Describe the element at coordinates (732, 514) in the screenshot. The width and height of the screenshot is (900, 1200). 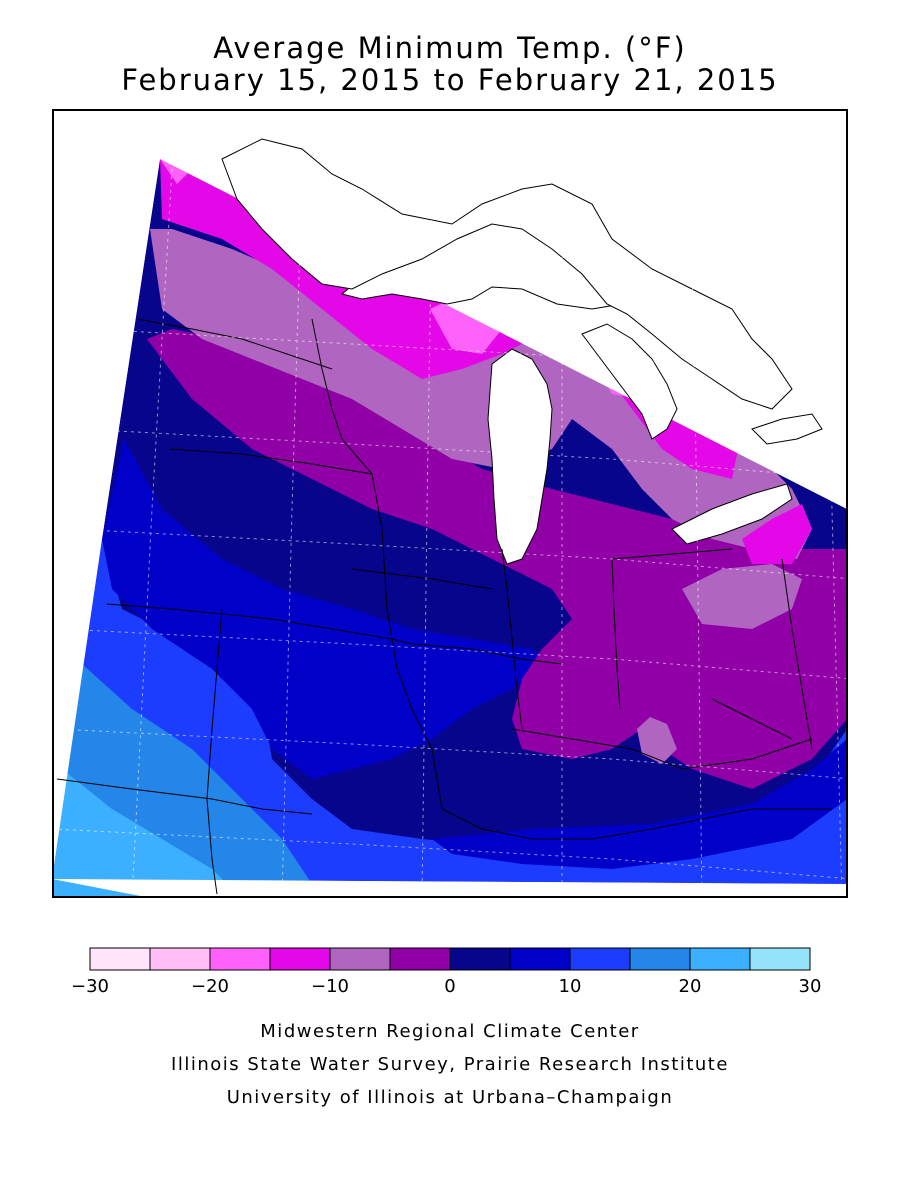
I see `lake-erie` at that location.